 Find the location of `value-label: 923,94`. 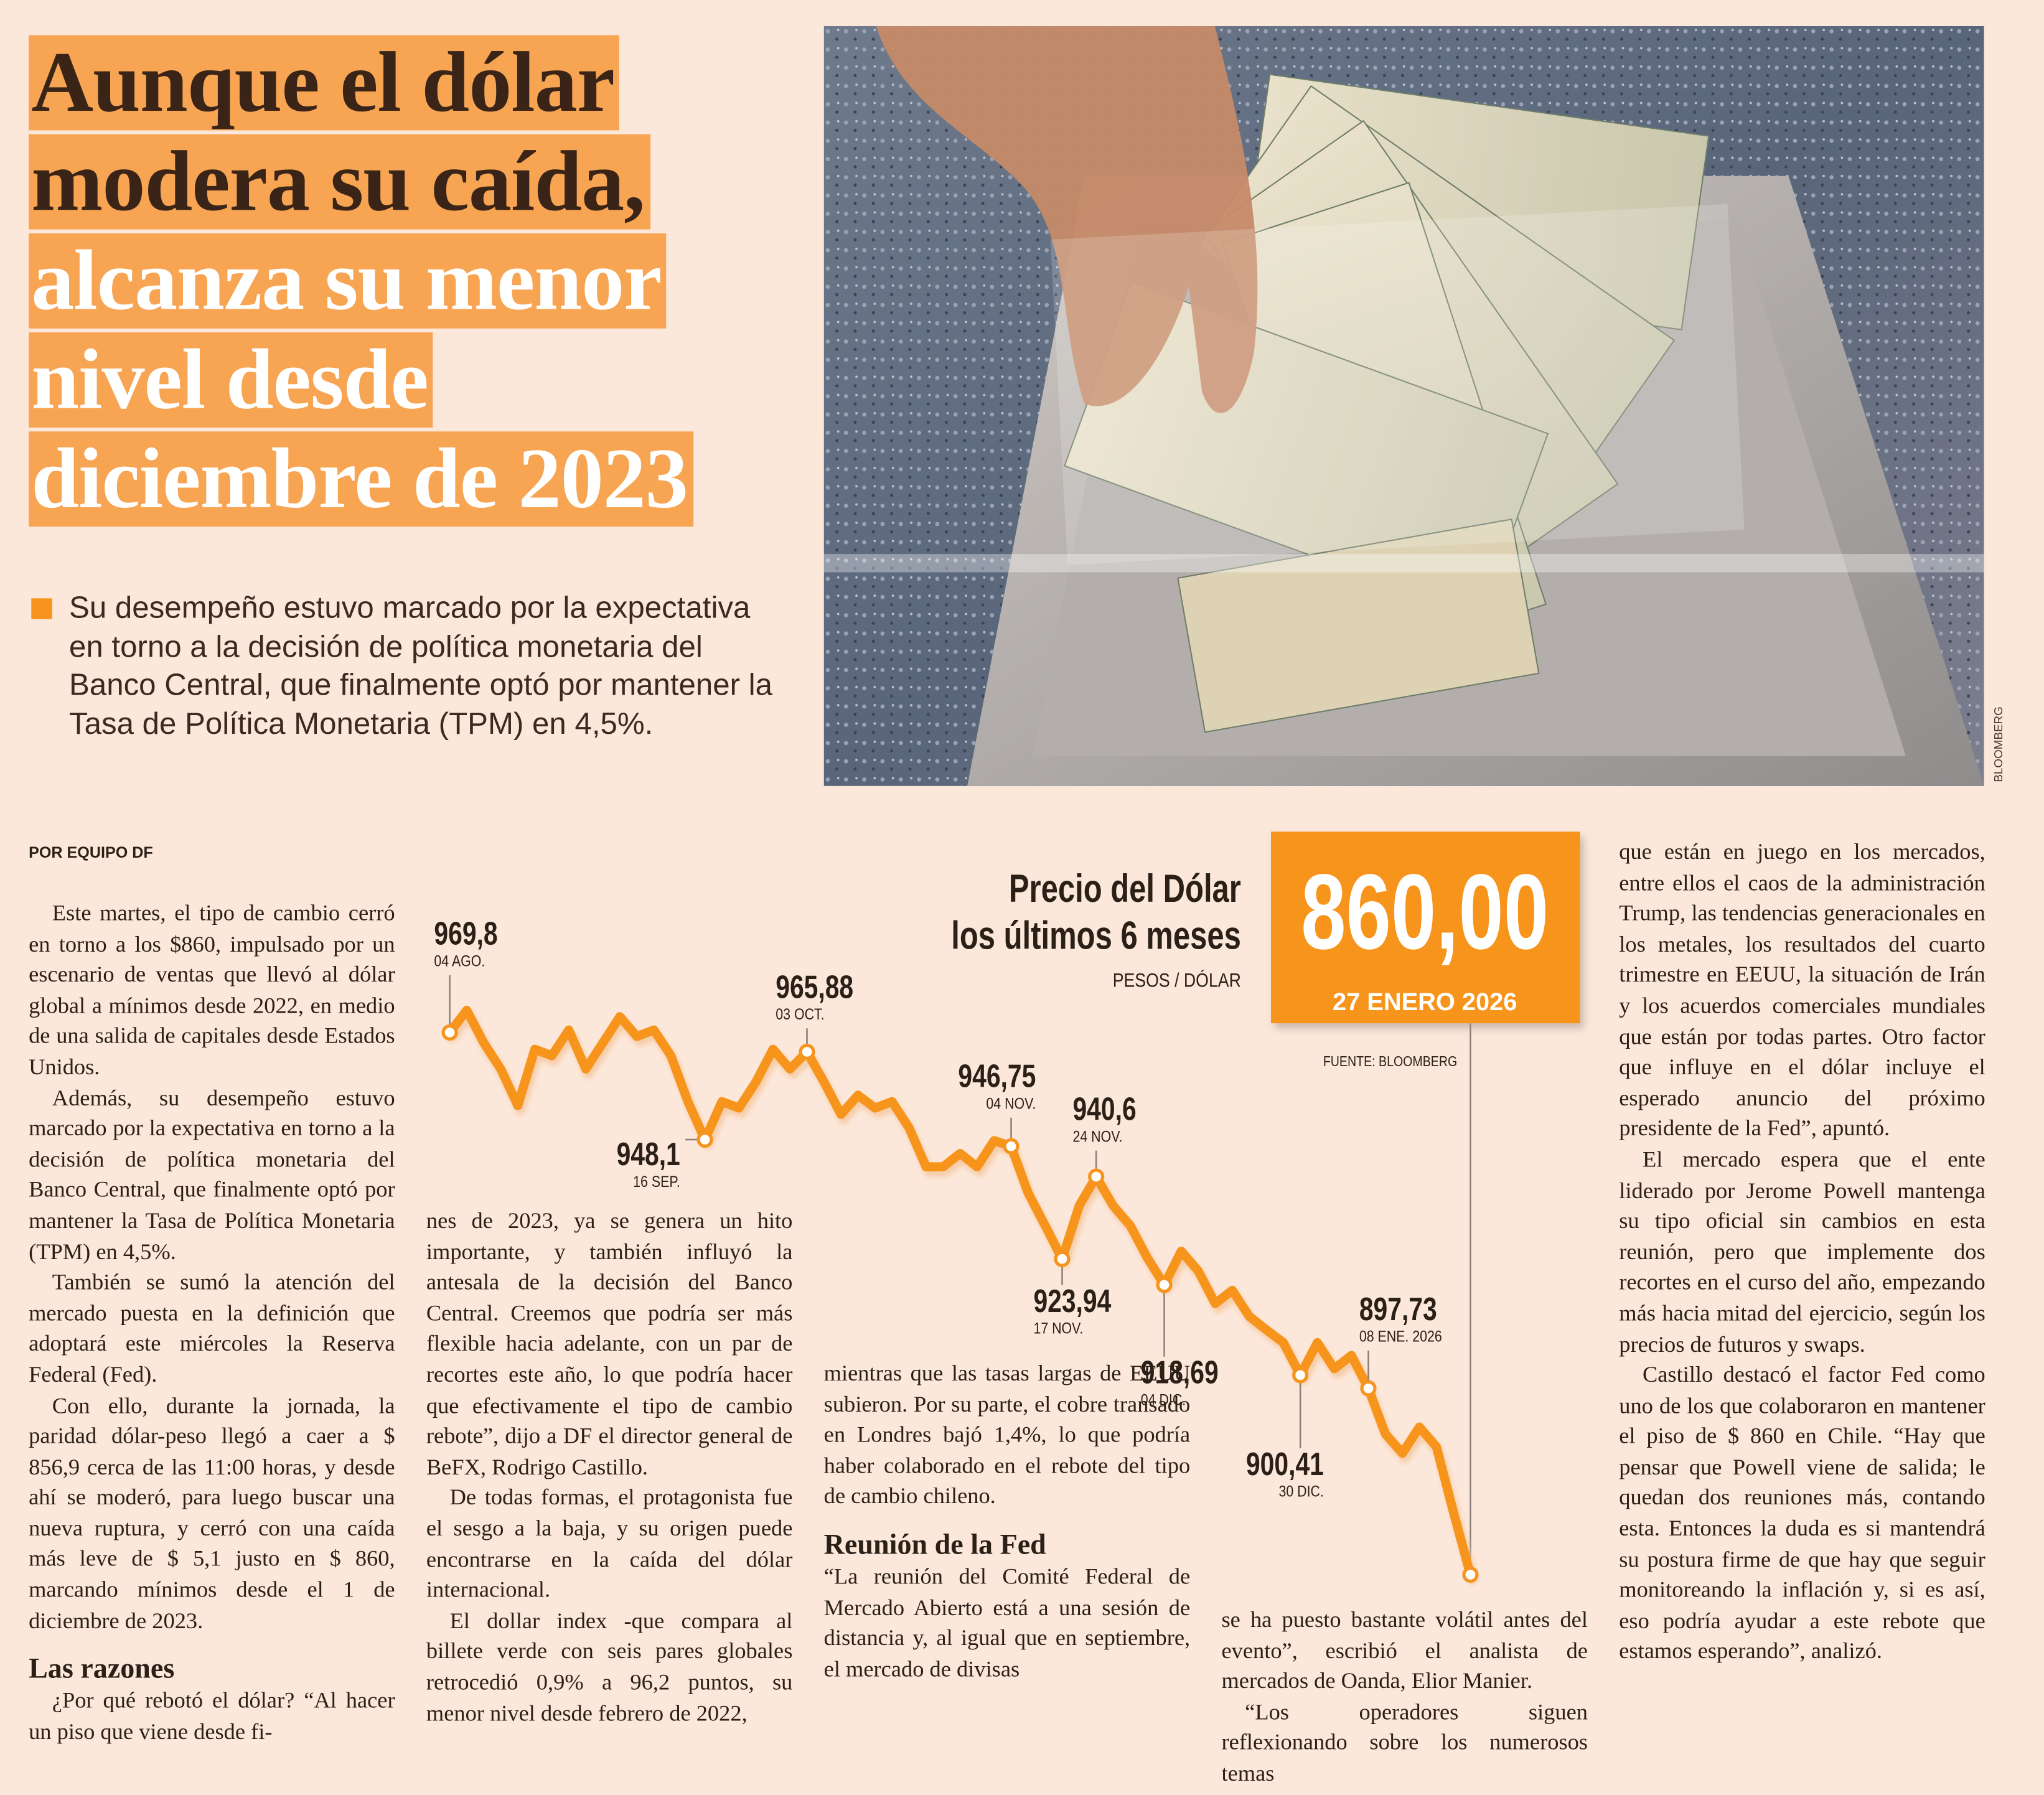

value-label: 923,94 is located at coordinates (1072, 1300).